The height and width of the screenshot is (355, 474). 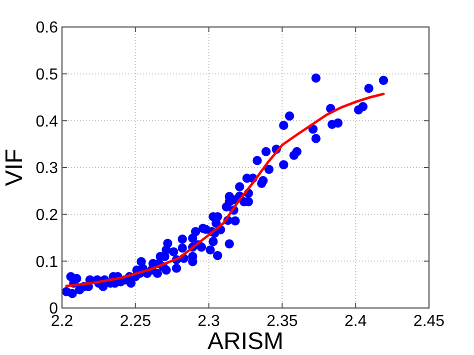 I want to click on x-tick-label: 2.3, so click(x=209, y=321).